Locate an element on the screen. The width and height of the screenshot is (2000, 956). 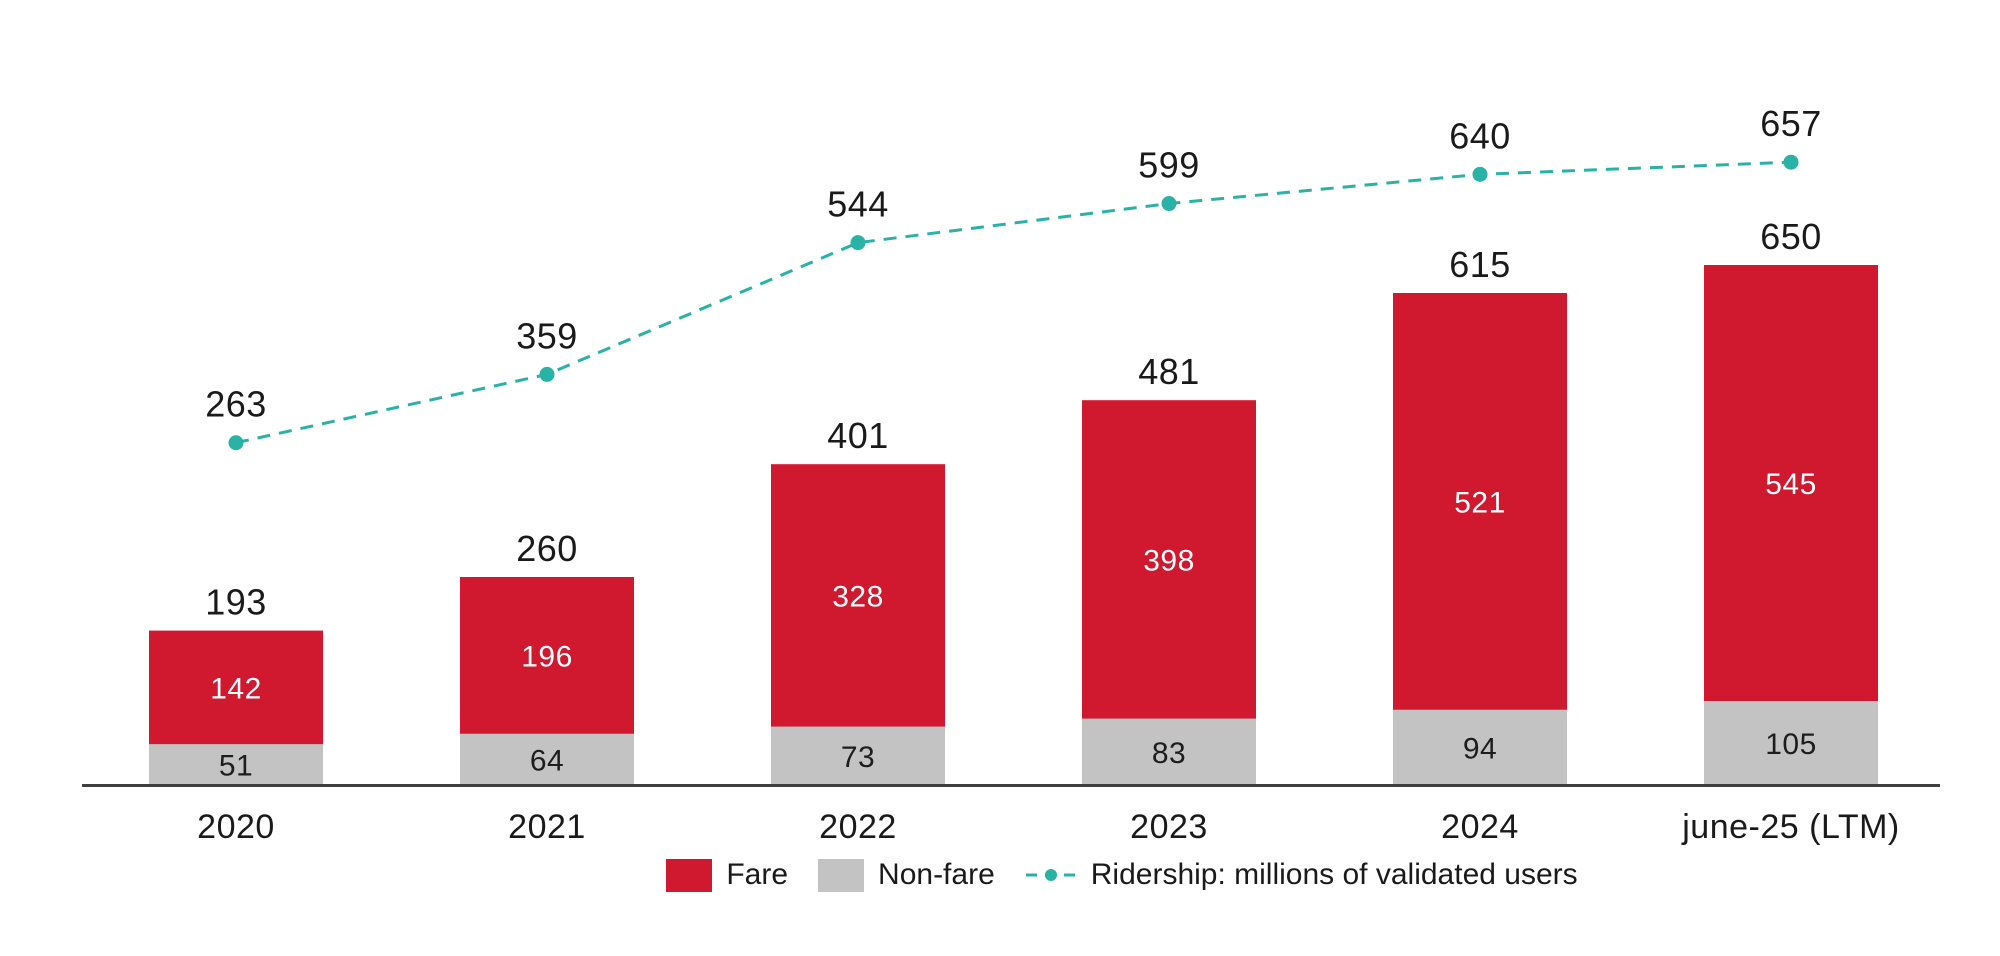
total-label-2021: 260 is located at coordinates (547, 548).